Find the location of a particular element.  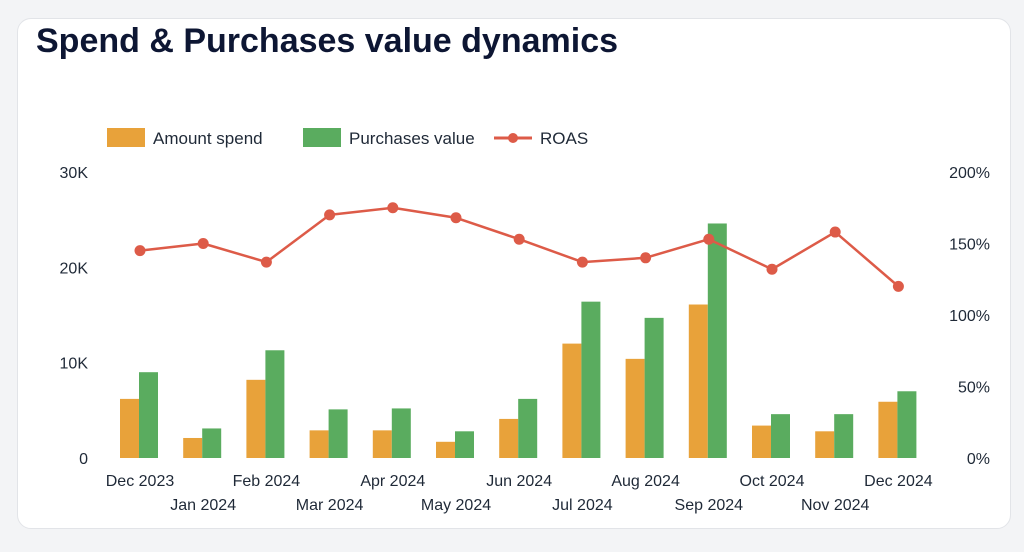

legend-swatch-dot is located at coordinates (513, 138).